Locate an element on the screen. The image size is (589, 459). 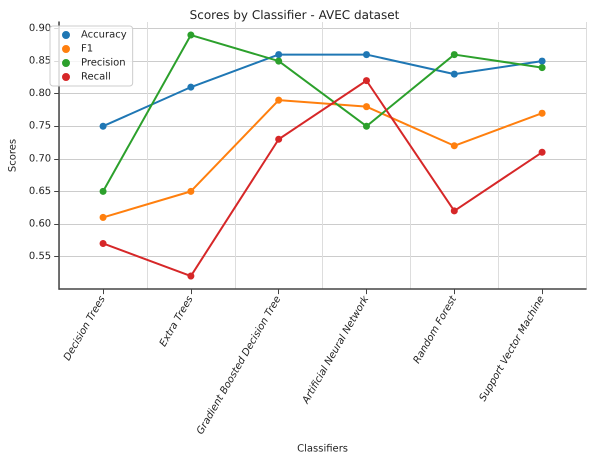
y-tick-label: 0.60 is located at coordinates (40, 224).